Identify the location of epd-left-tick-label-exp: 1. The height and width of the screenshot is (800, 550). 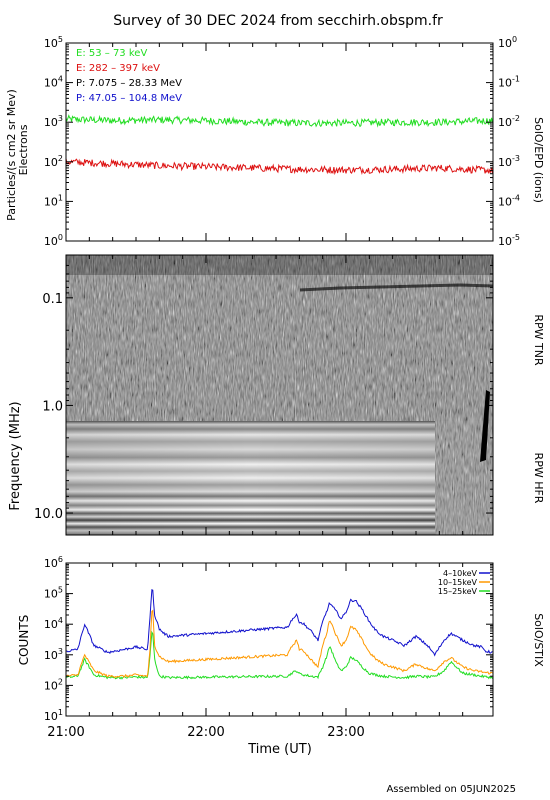
(60, 197).